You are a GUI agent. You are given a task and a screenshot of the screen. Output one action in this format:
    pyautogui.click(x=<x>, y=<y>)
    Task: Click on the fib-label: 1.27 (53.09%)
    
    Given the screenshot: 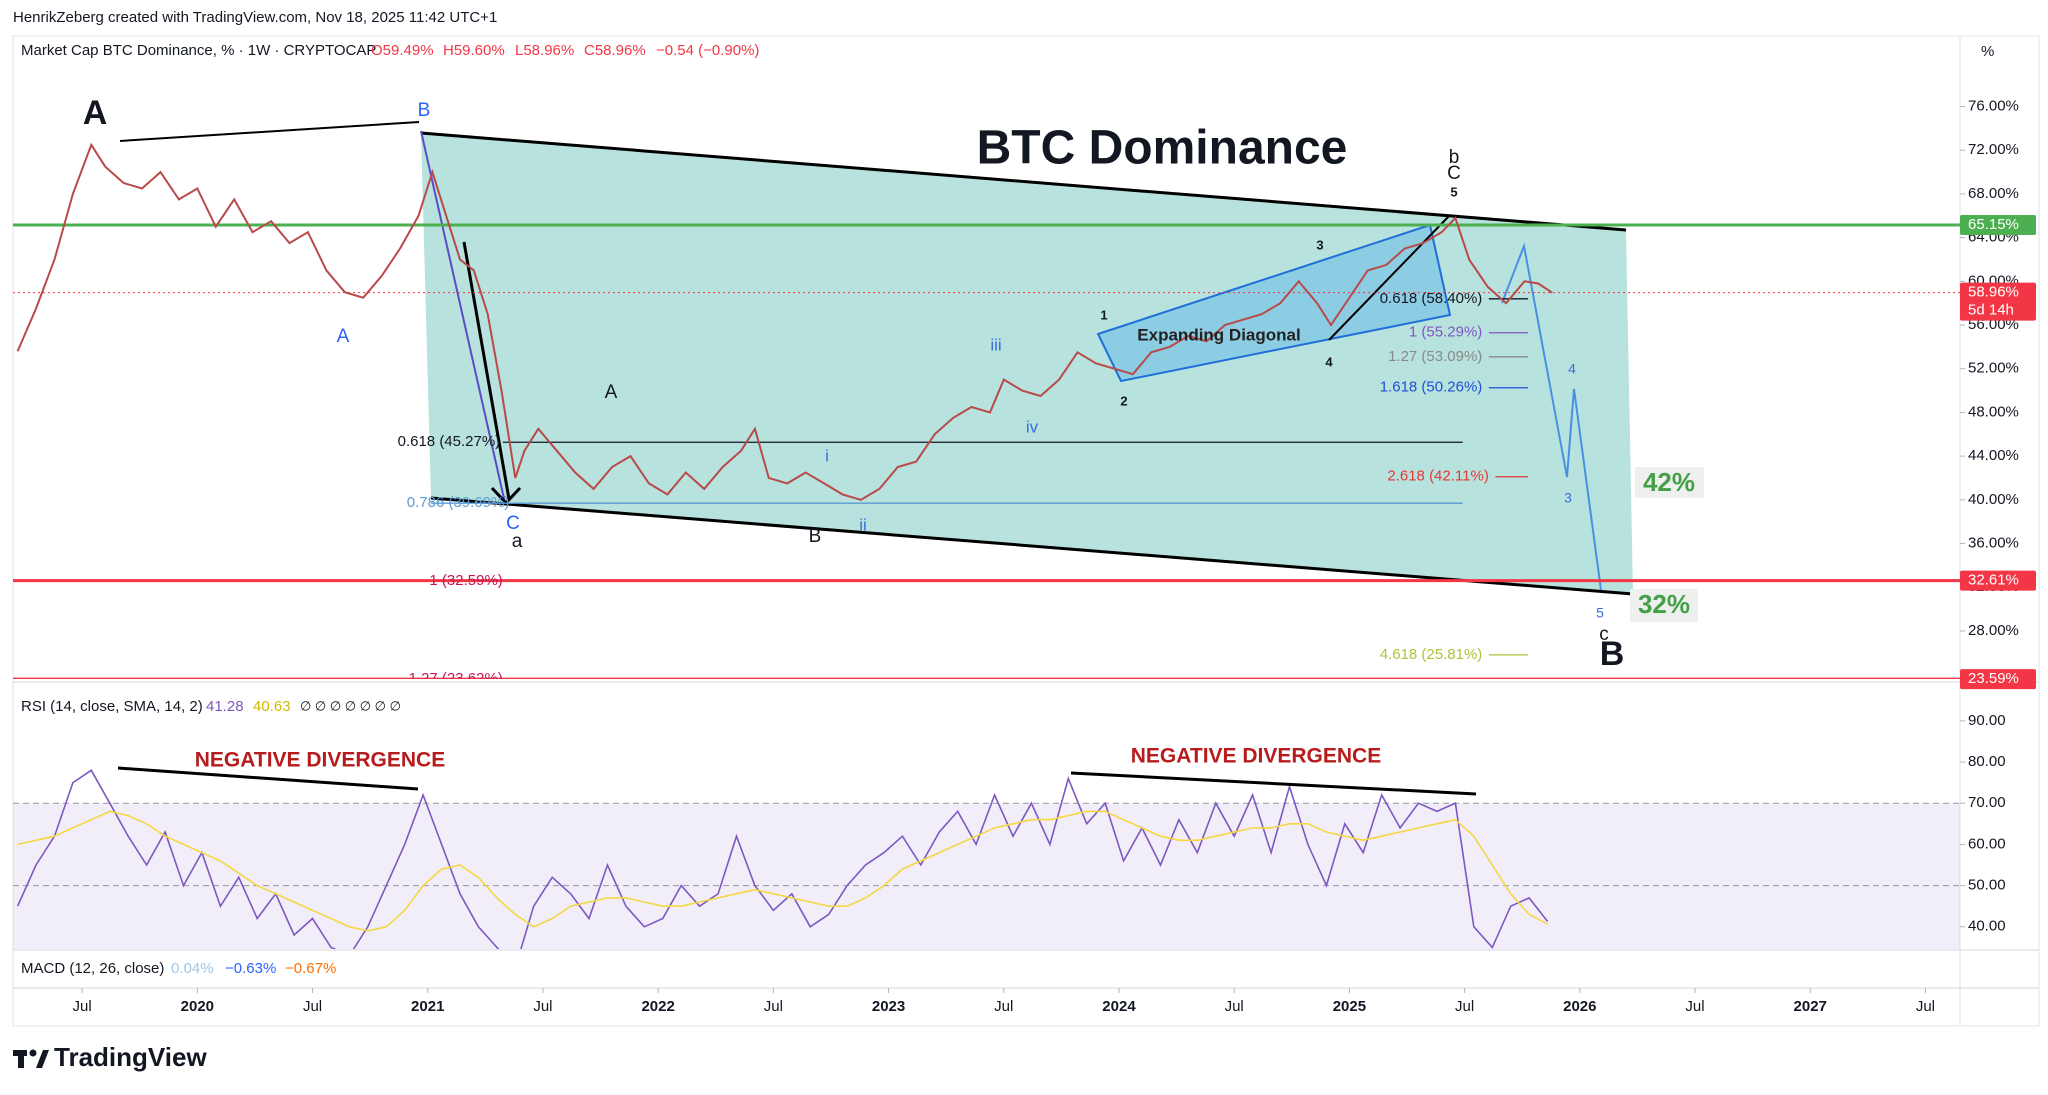 What is the action you would take?
    pyautogui.click(x=1435, y=356)
    